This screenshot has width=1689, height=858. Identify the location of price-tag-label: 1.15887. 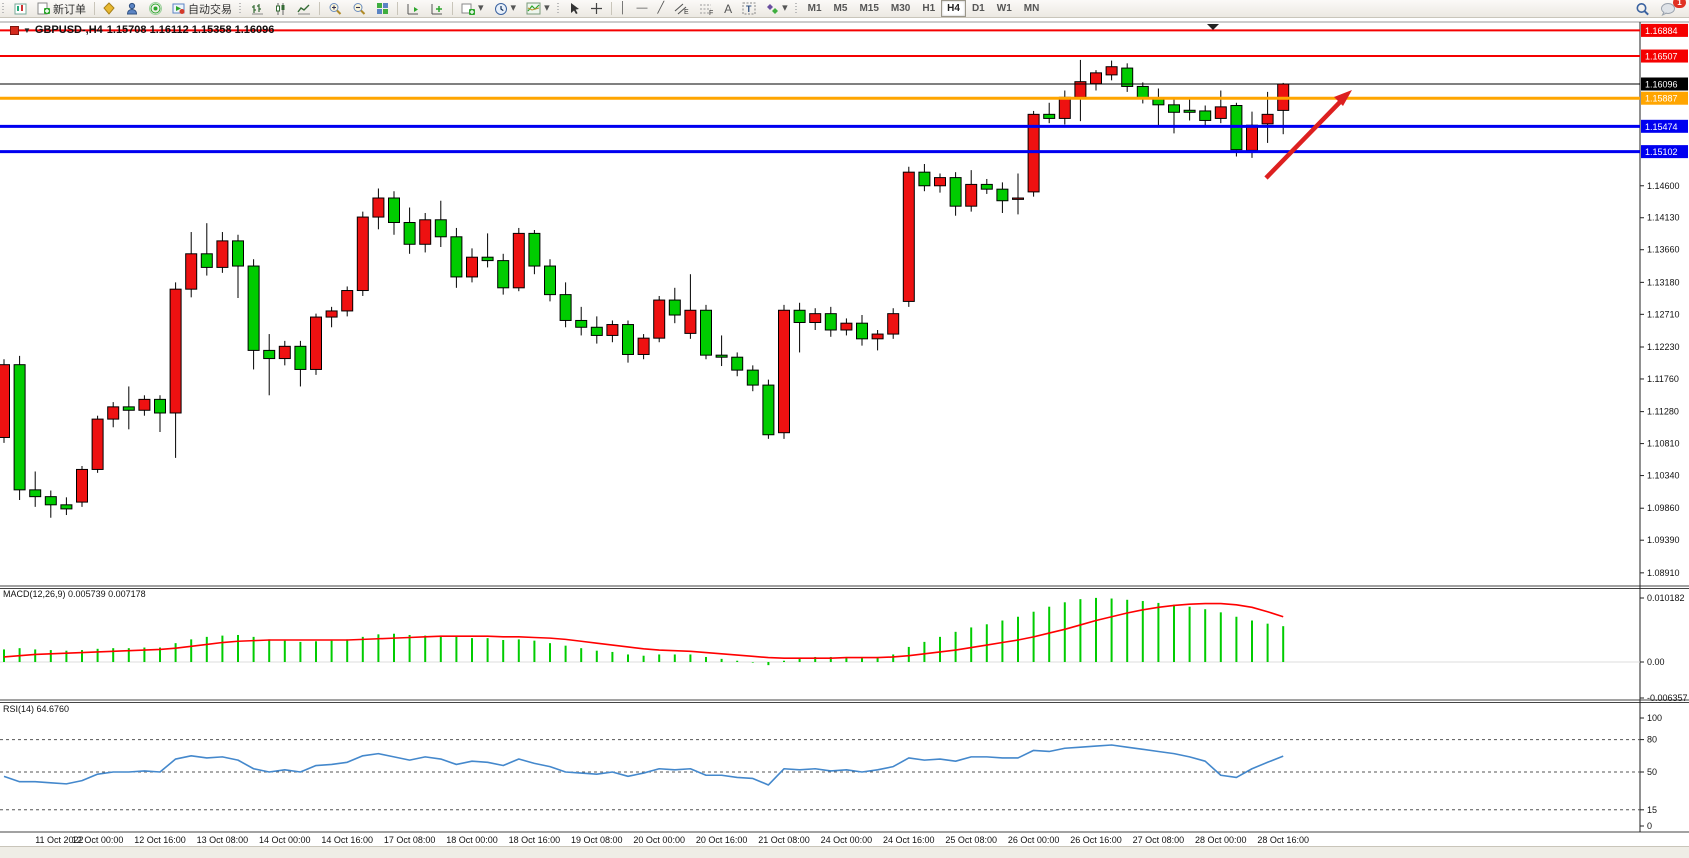
(1661, 99).